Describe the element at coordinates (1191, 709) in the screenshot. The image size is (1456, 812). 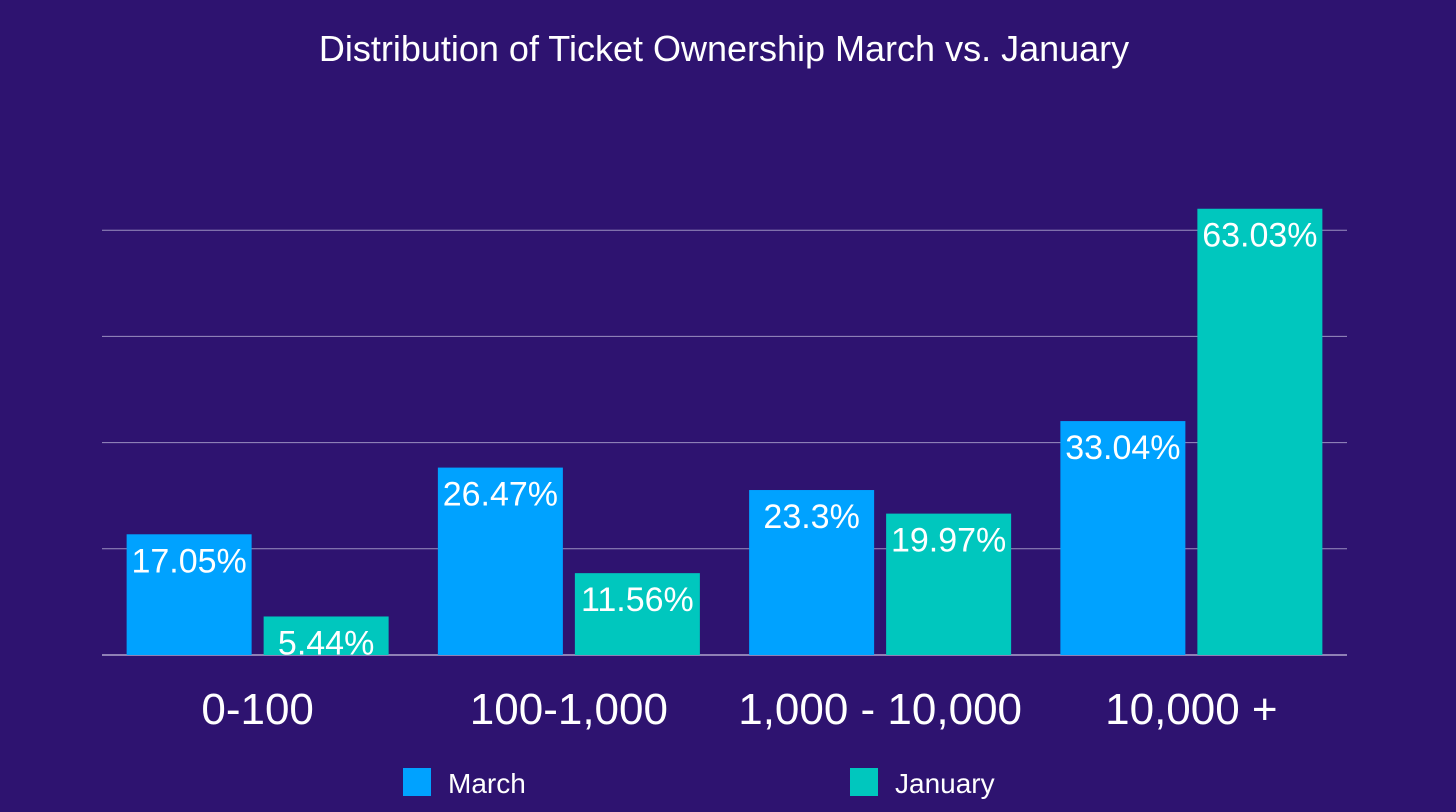
I see `category-label-10-000: 10,000 +` at that location.